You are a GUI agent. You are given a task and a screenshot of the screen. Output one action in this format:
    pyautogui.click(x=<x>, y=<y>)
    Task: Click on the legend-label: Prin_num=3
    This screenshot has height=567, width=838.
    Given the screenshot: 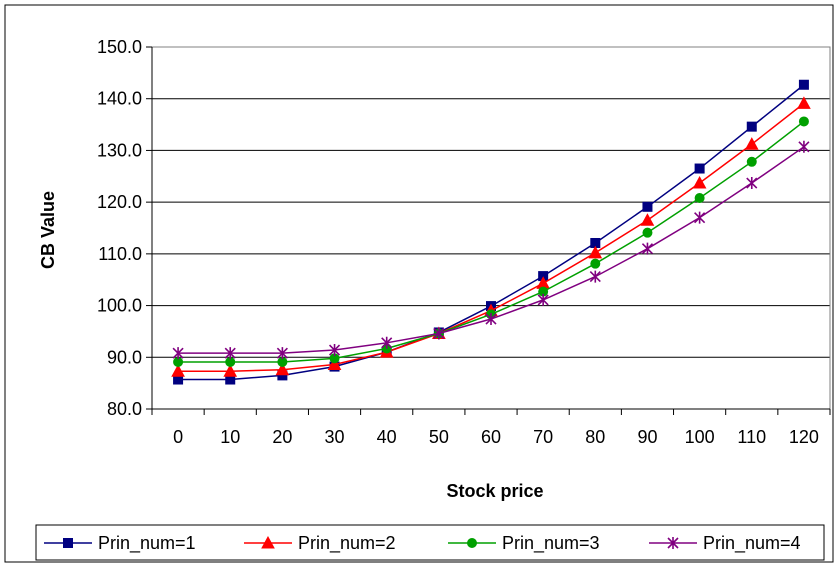 What is the action you would take?
    pyautogui.click(x=551, y=543)
    